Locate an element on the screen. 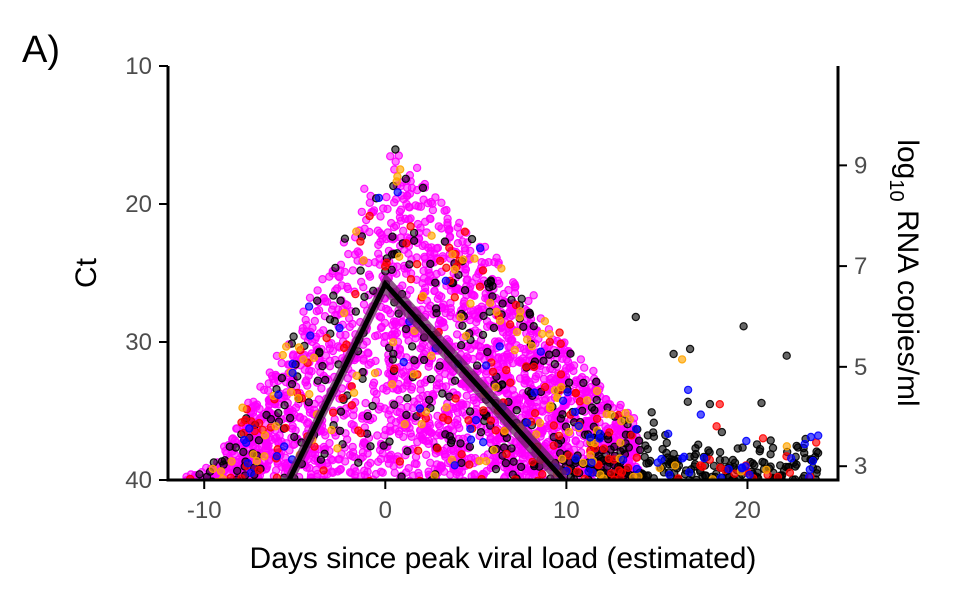  y-right-tick-label: 7 is located at coordinates (860, 266).